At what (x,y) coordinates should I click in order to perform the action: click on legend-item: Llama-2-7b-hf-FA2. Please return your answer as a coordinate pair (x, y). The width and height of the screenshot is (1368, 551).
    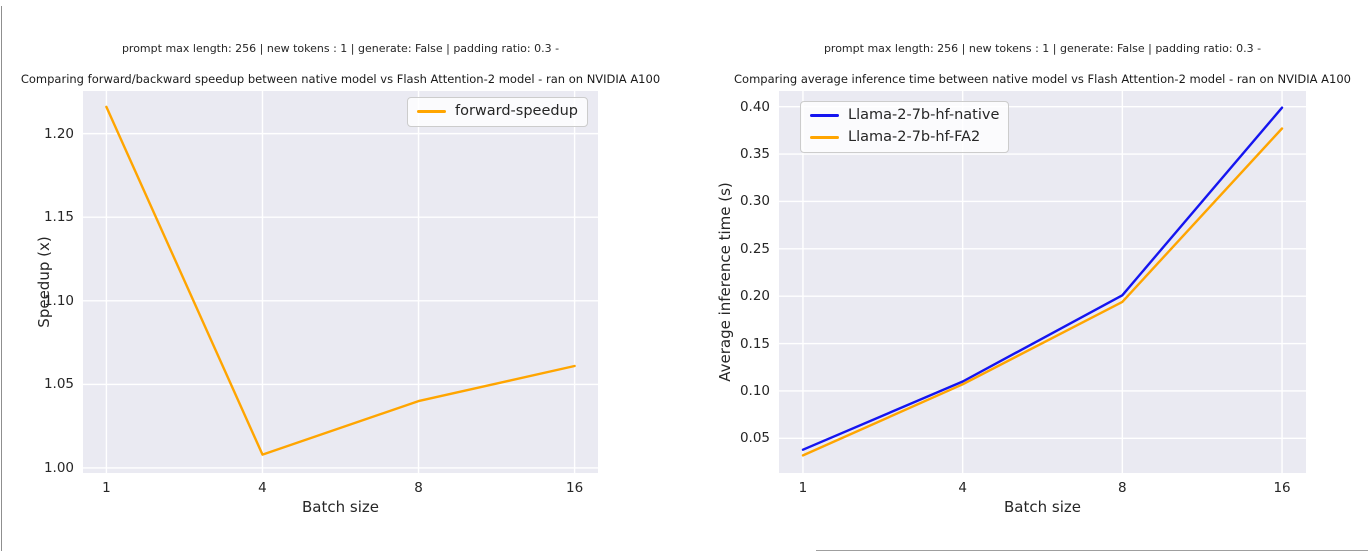
    Looking at the image, I should click on (904, 137).